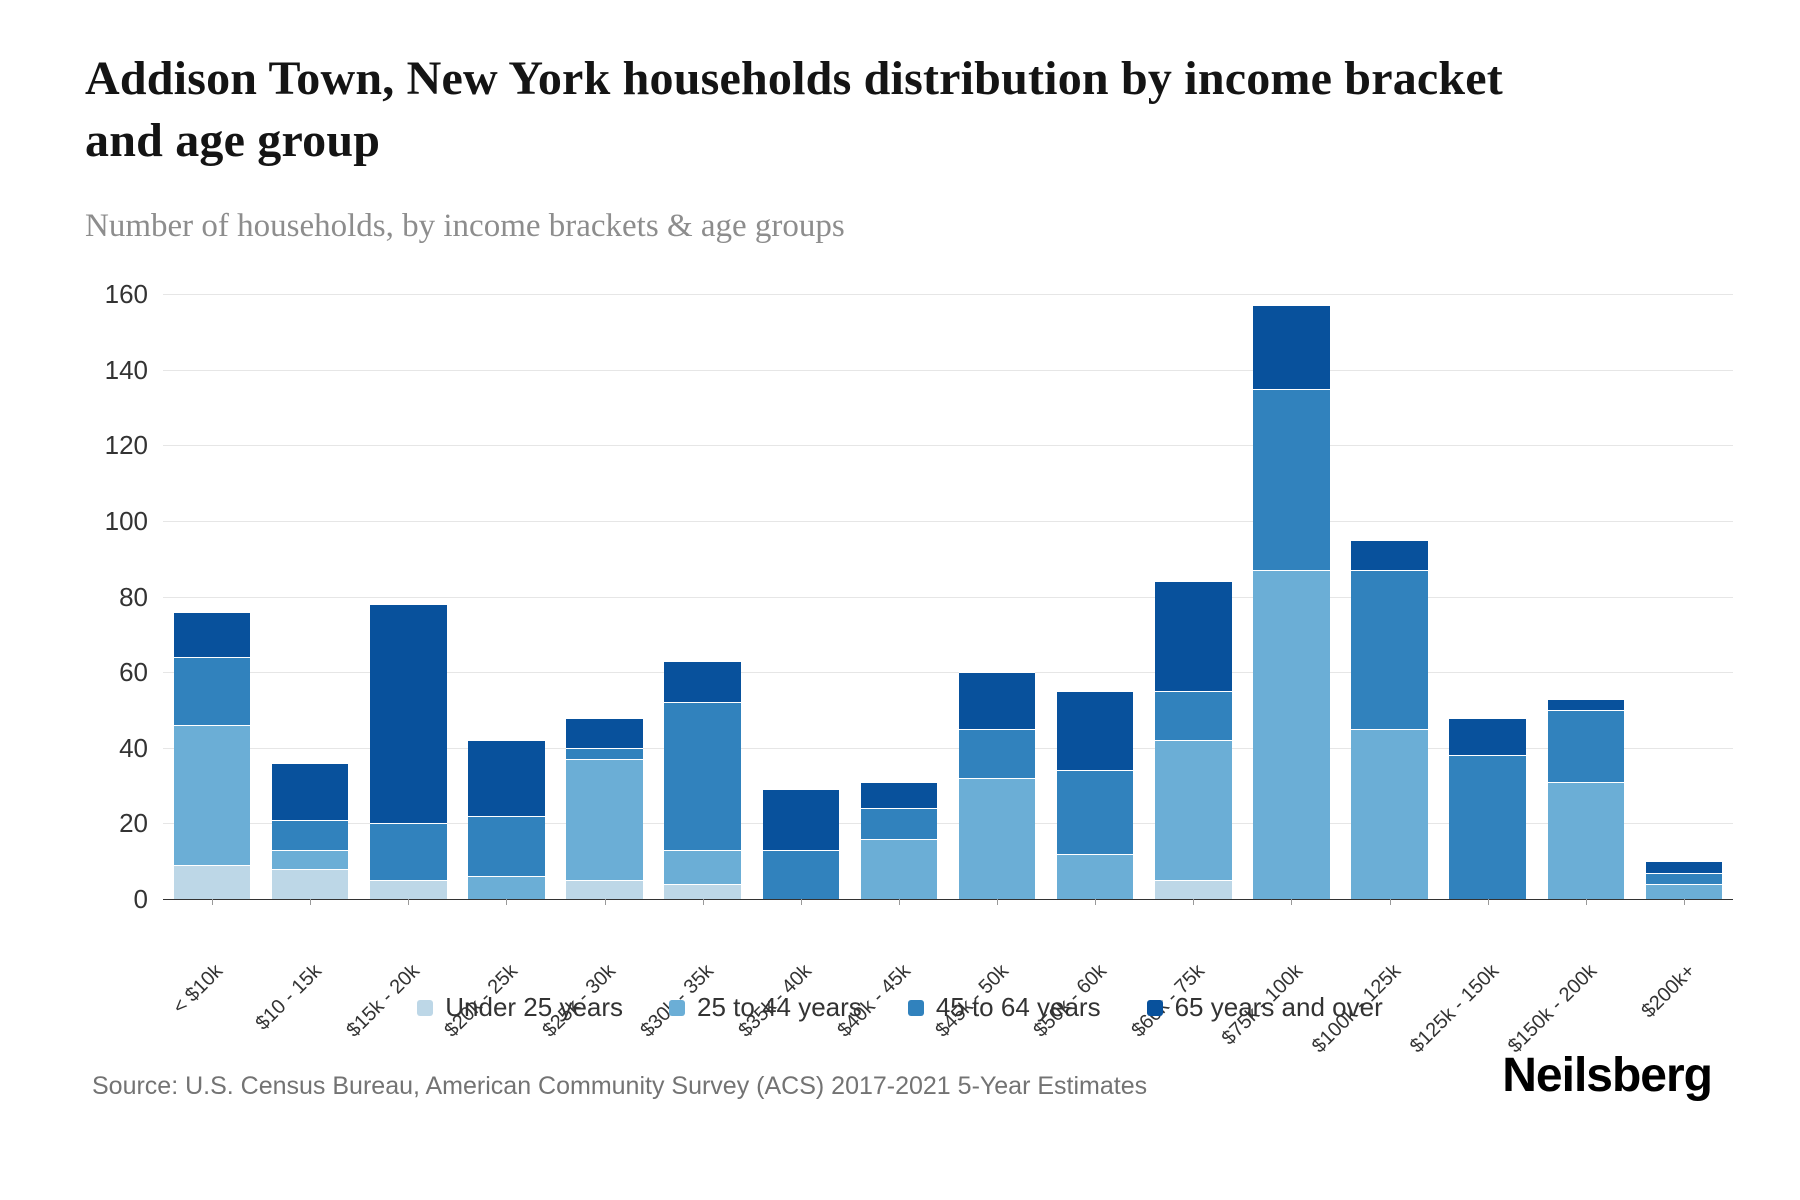 The image size is (1800, 1200). Describe the element at coordinates (1607, 1075) in the screenshot. I see `brand-logo: Neilsberg` at that location.